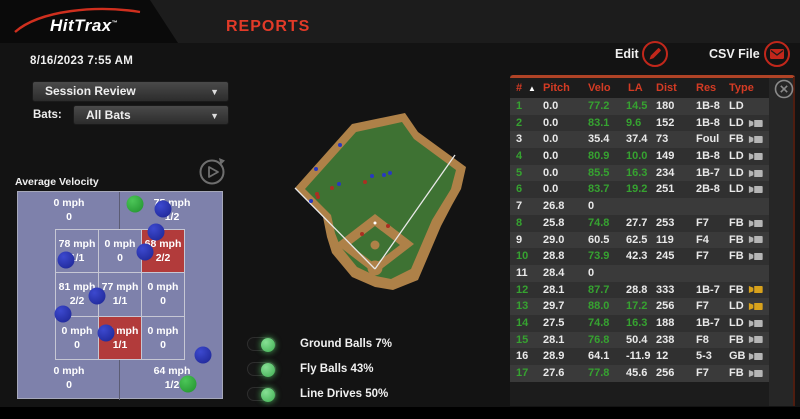  What do you see at coordinates (554, 206) in the screenshot?
I see `cell-pitch: 26.8` at bounding box center [554, 206].